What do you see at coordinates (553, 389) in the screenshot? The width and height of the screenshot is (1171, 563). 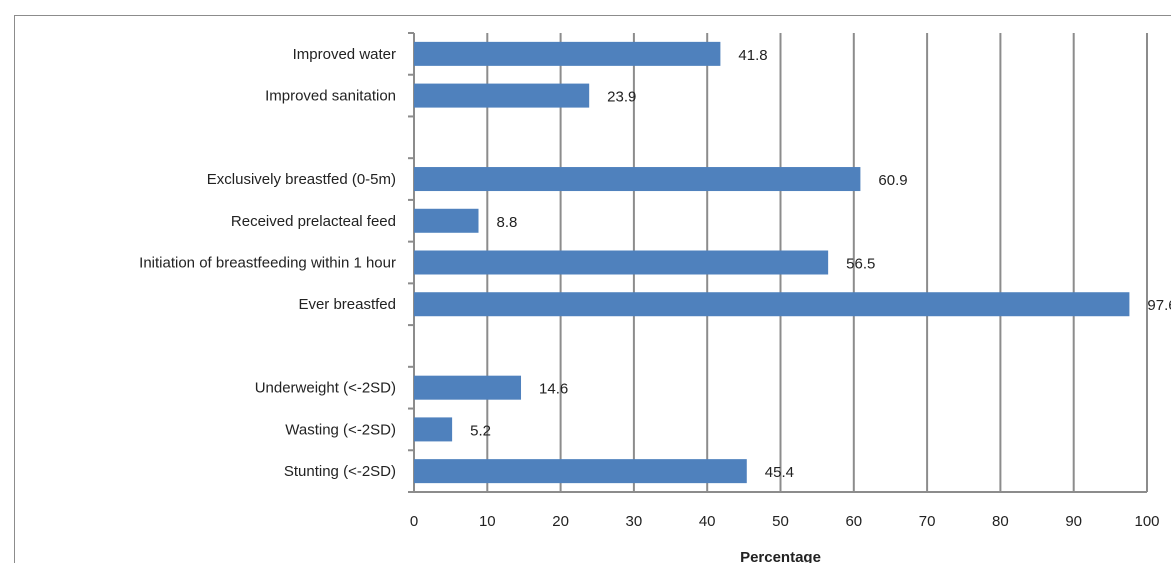 I see `data-label: 14.6` at bounding box center [553, 389].